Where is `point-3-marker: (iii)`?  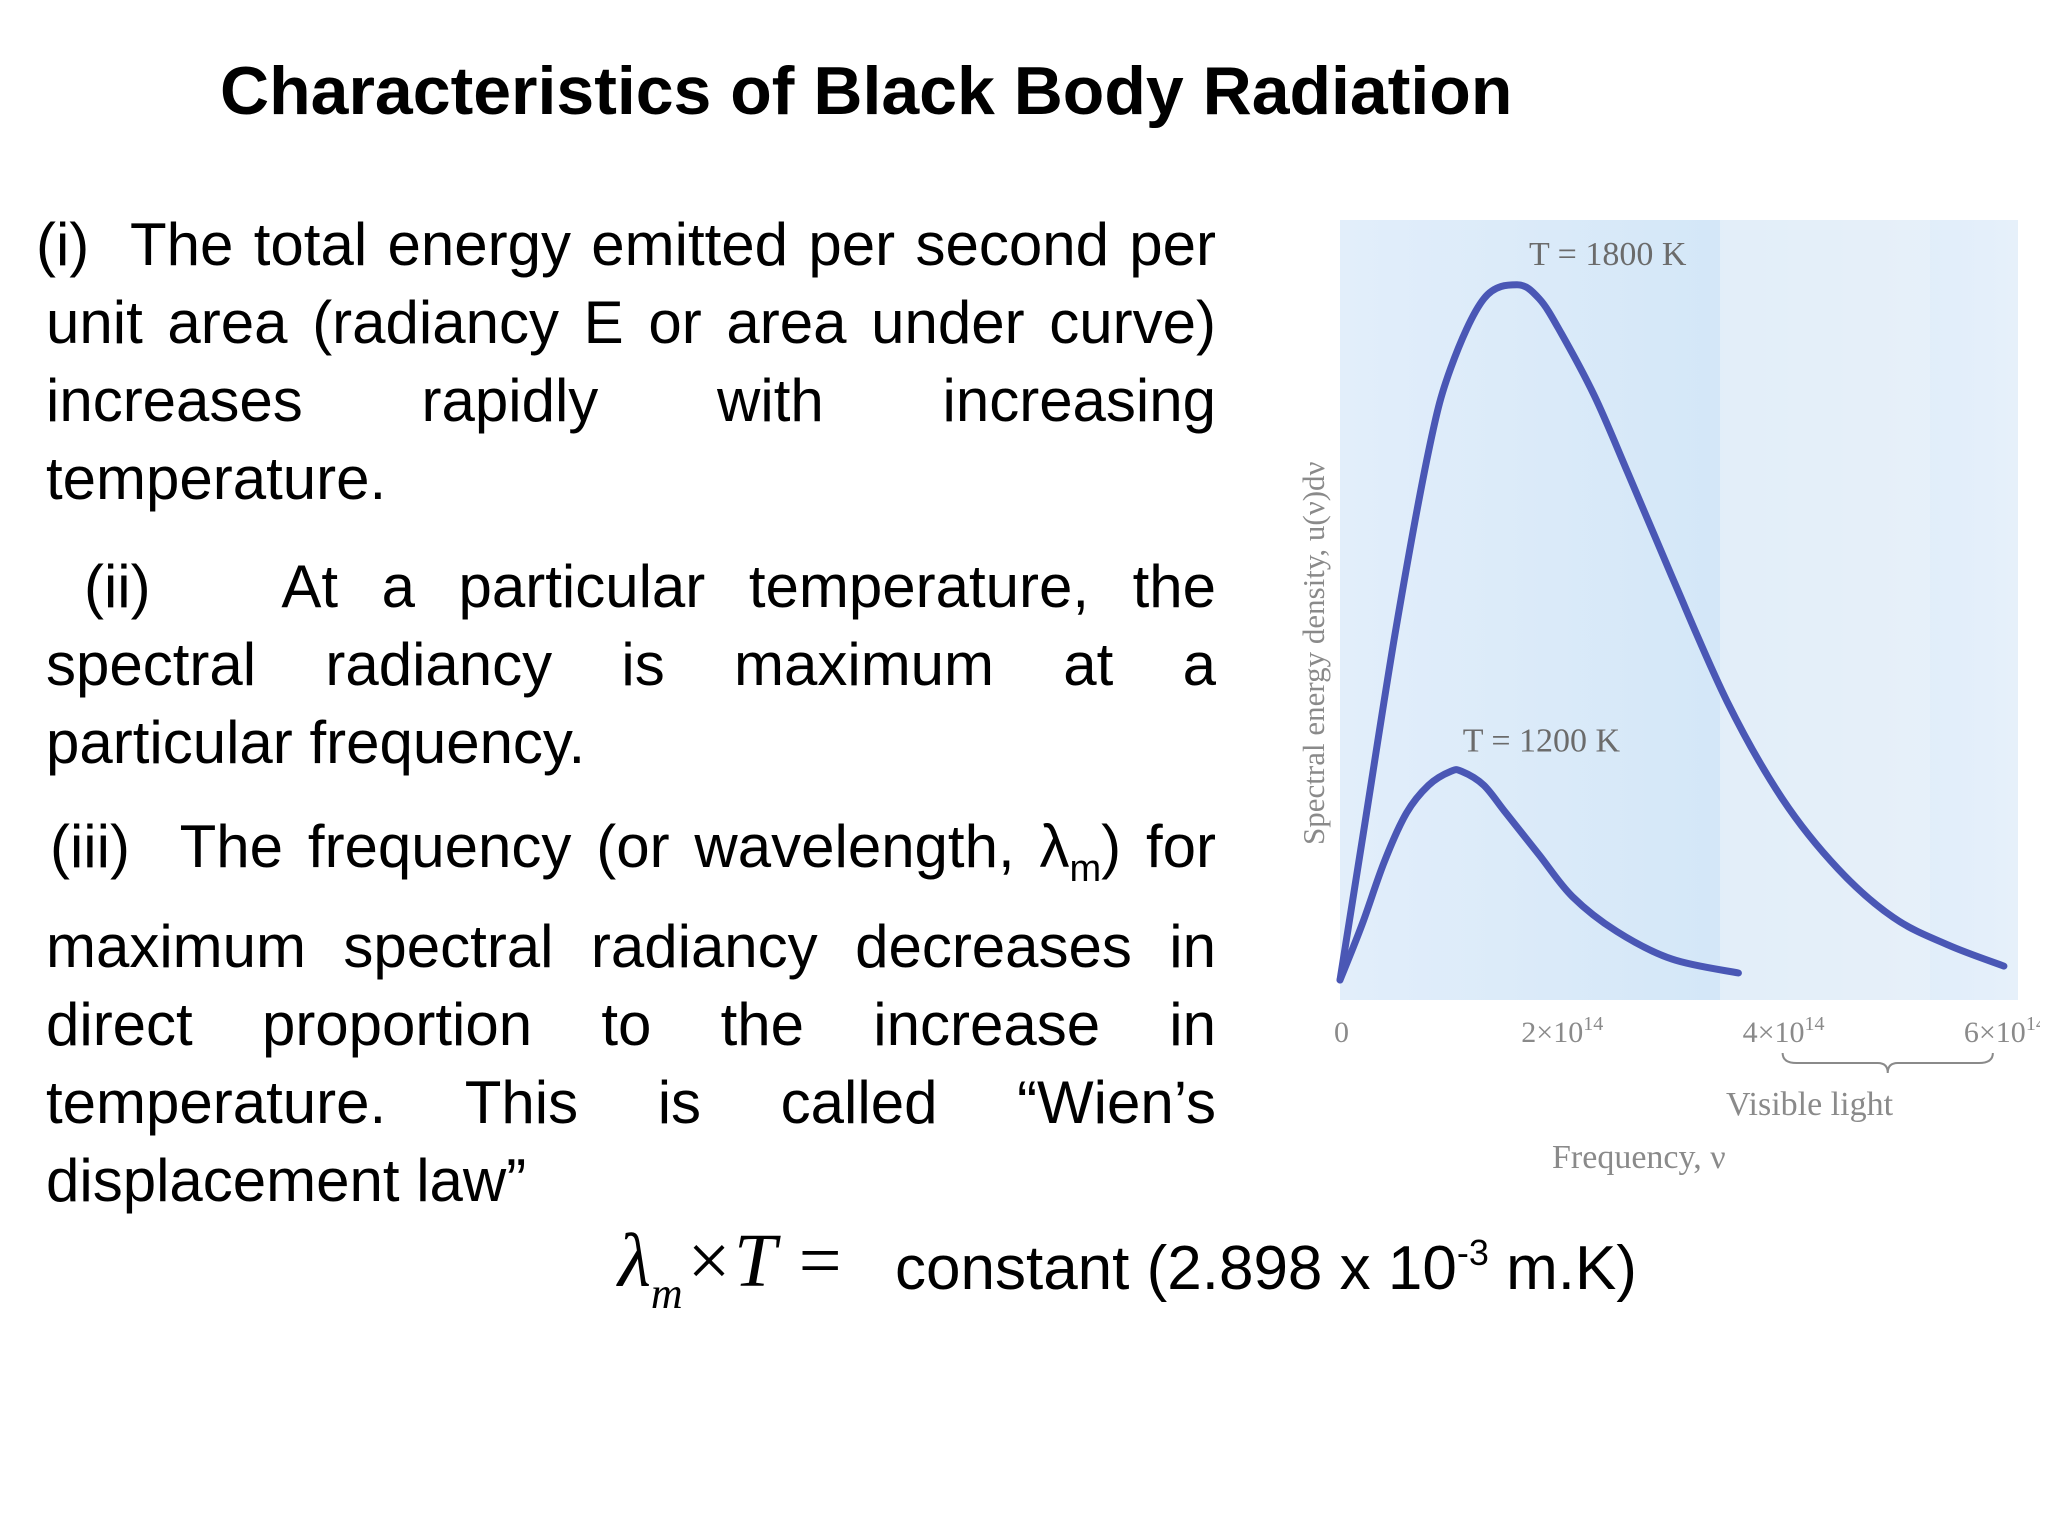 point-3-marker: (iii) is located at coordinates (90, 846).